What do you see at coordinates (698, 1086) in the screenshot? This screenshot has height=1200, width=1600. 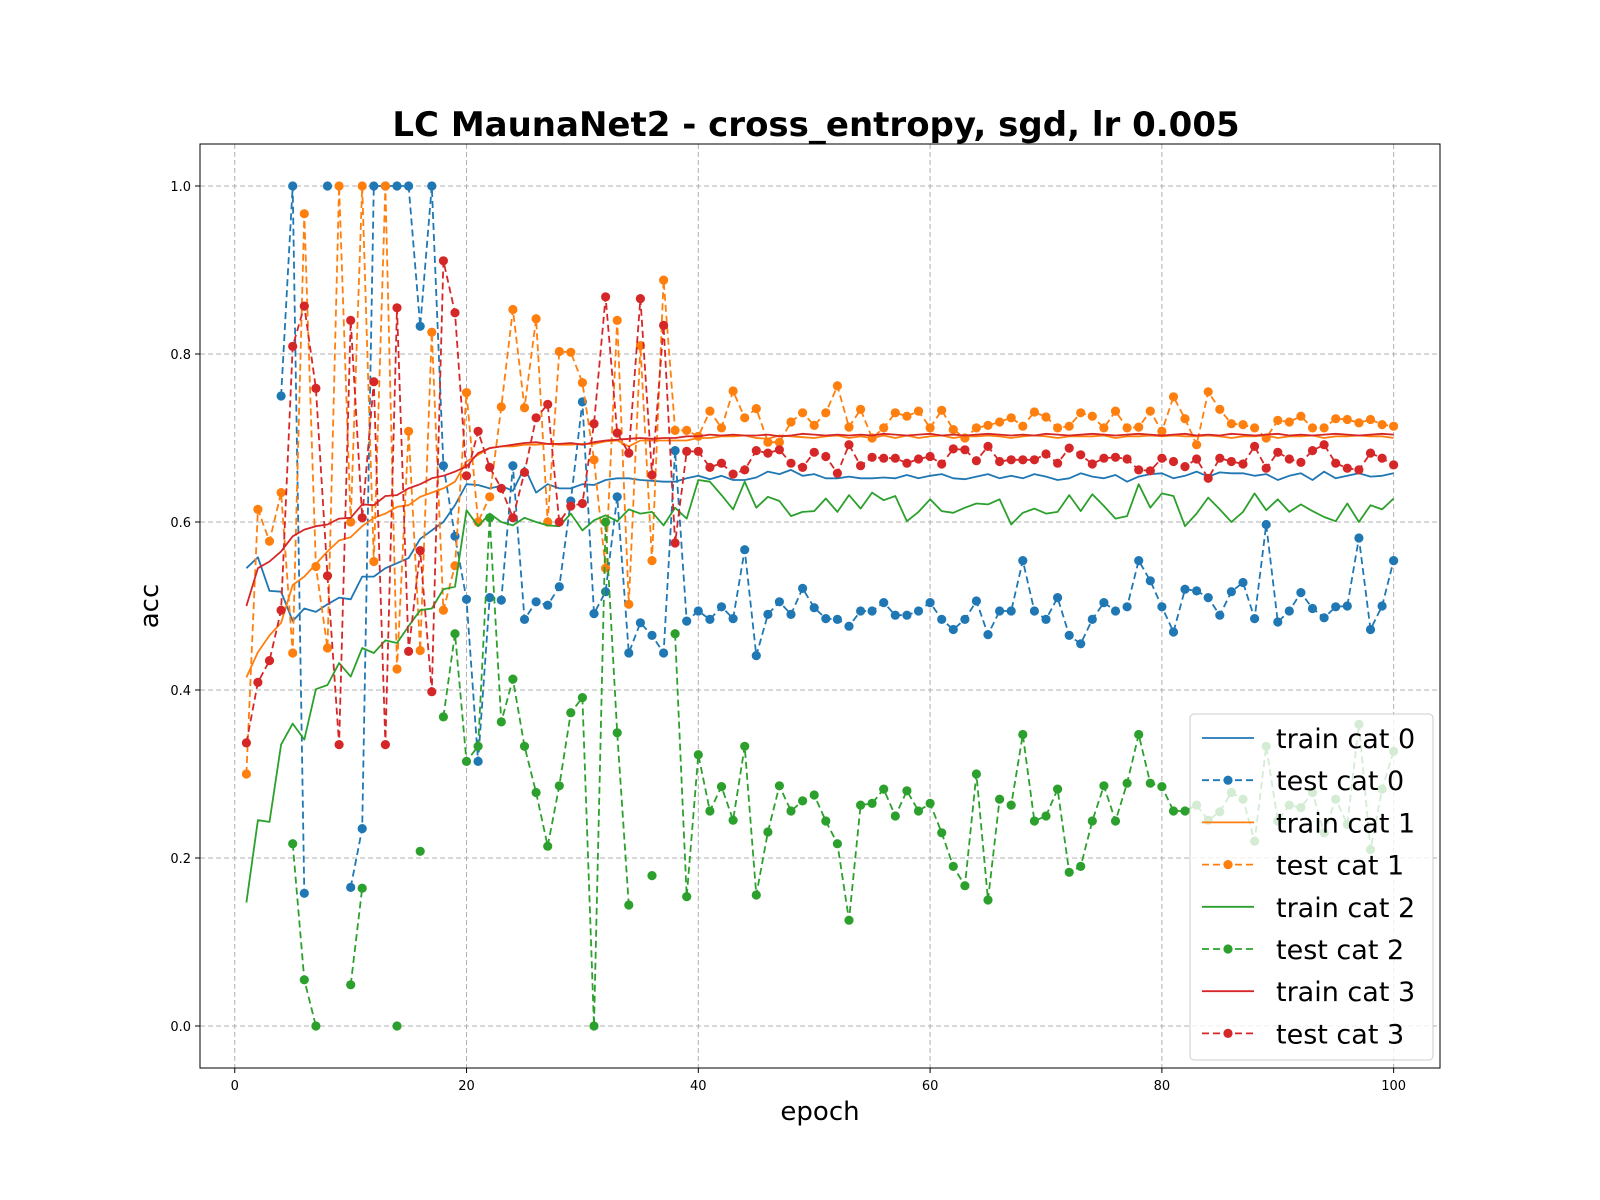 I see `x-tick-label: 40` at bounding box center [698, 1086].